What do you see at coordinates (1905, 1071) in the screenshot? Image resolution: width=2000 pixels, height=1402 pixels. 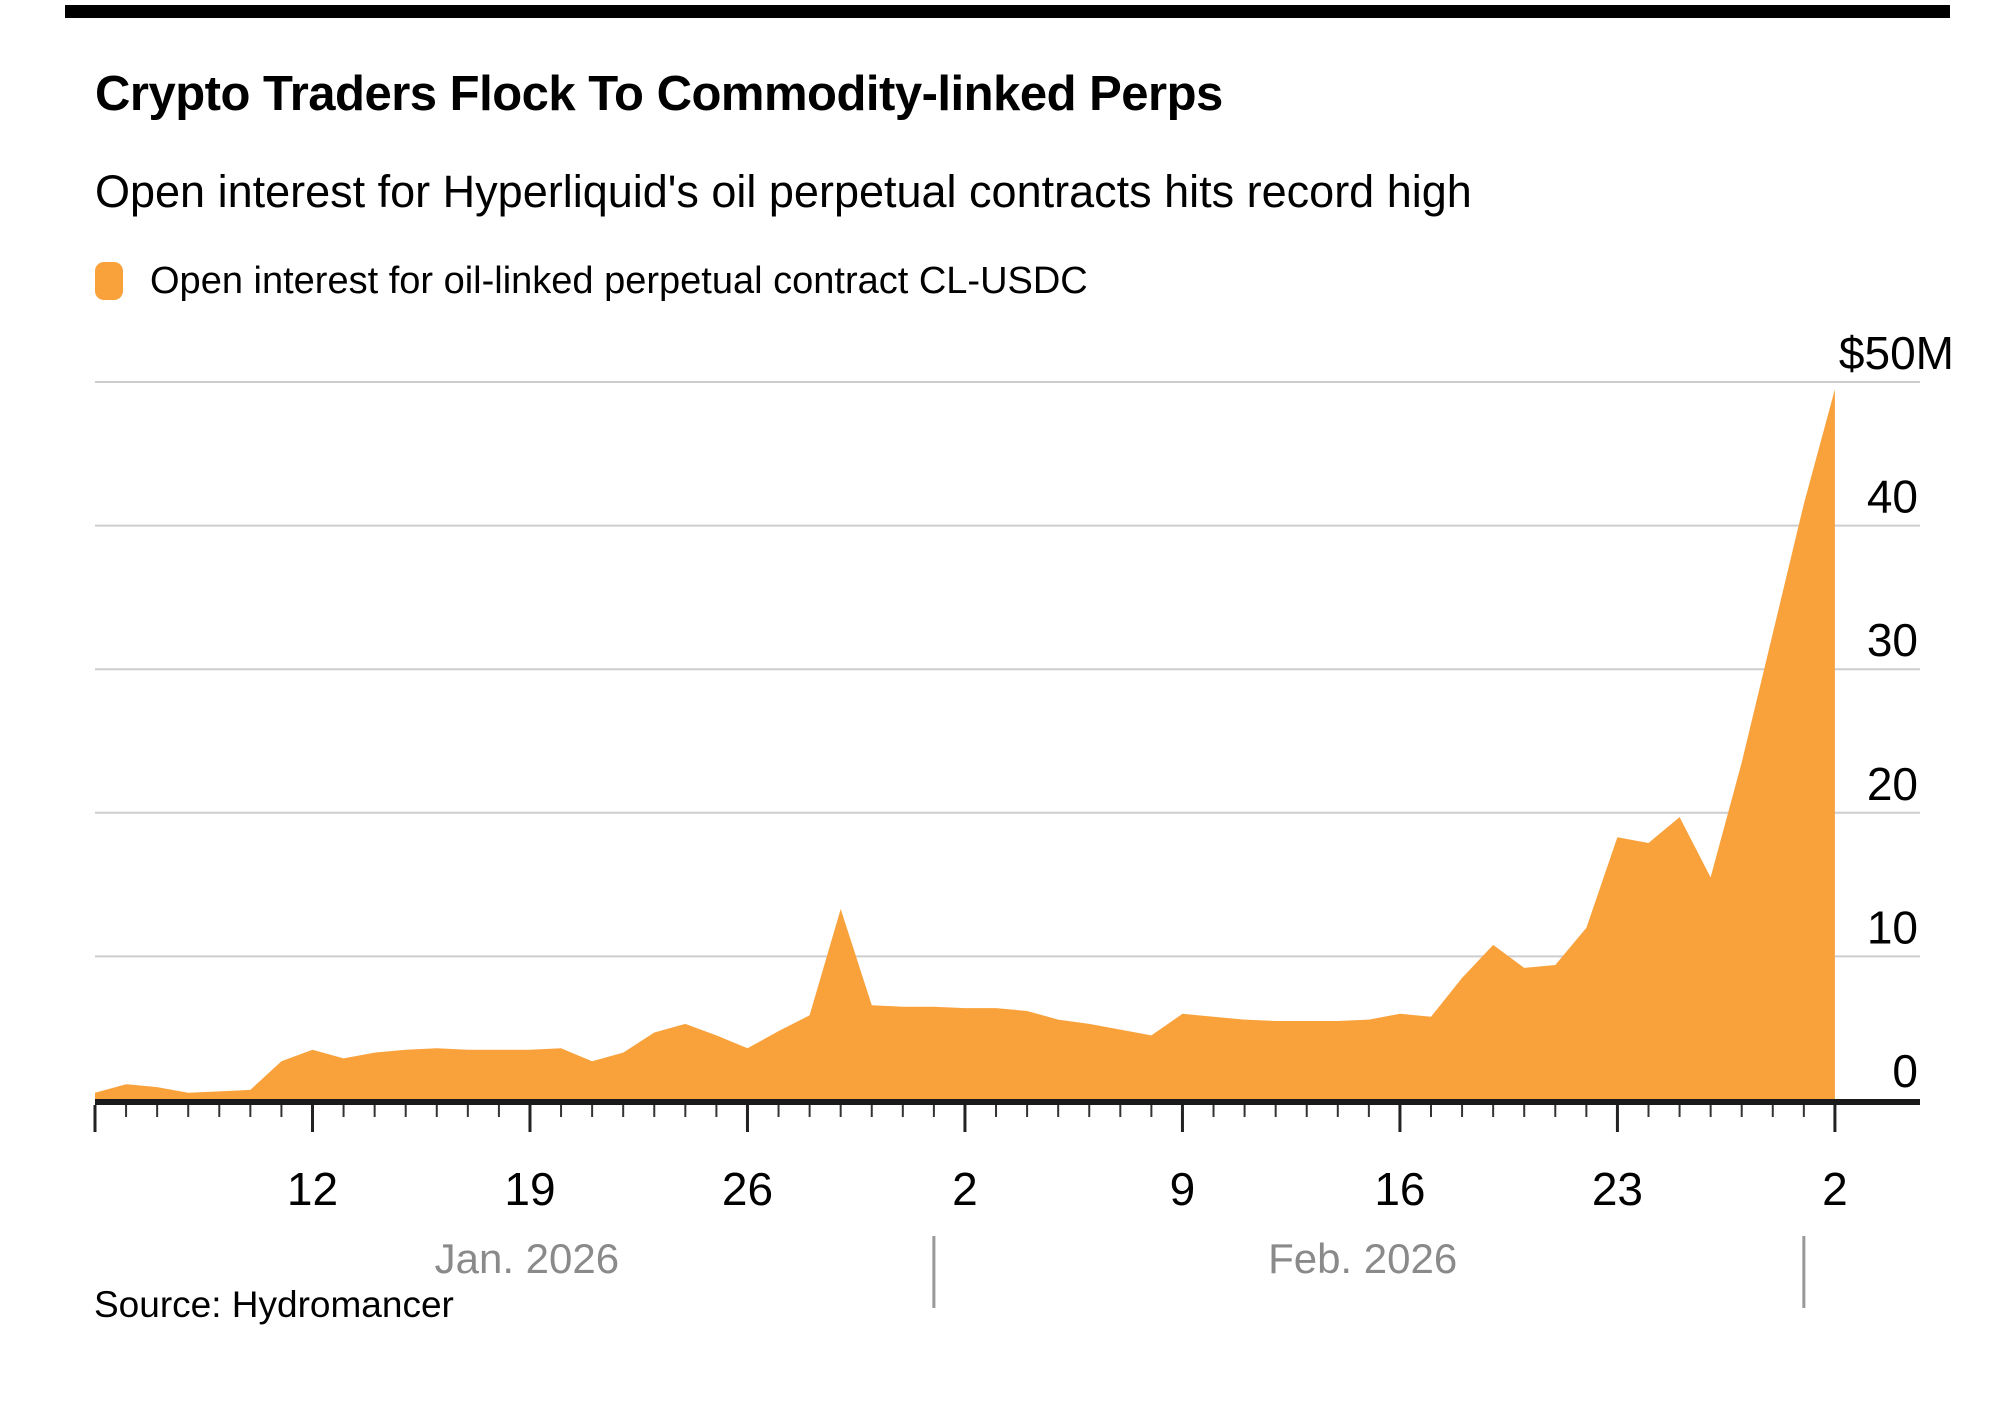 I see `y-axis-label-0: 0` at bounding box center [1905, 1071].